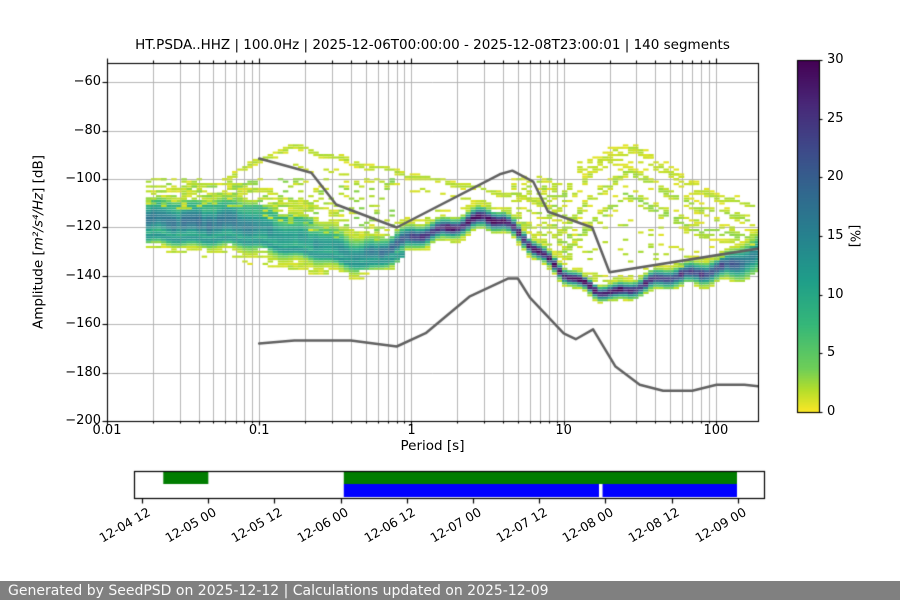  I want to click on y-tick-label: −100, so click(83, 179).